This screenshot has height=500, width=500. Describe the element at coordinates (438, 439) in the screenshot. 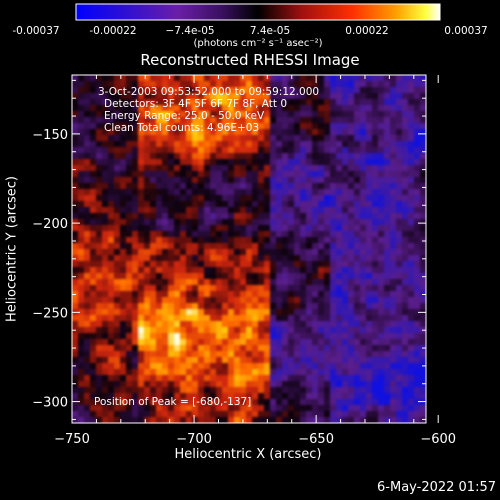

I see `x-tick-label: −600` at that location.